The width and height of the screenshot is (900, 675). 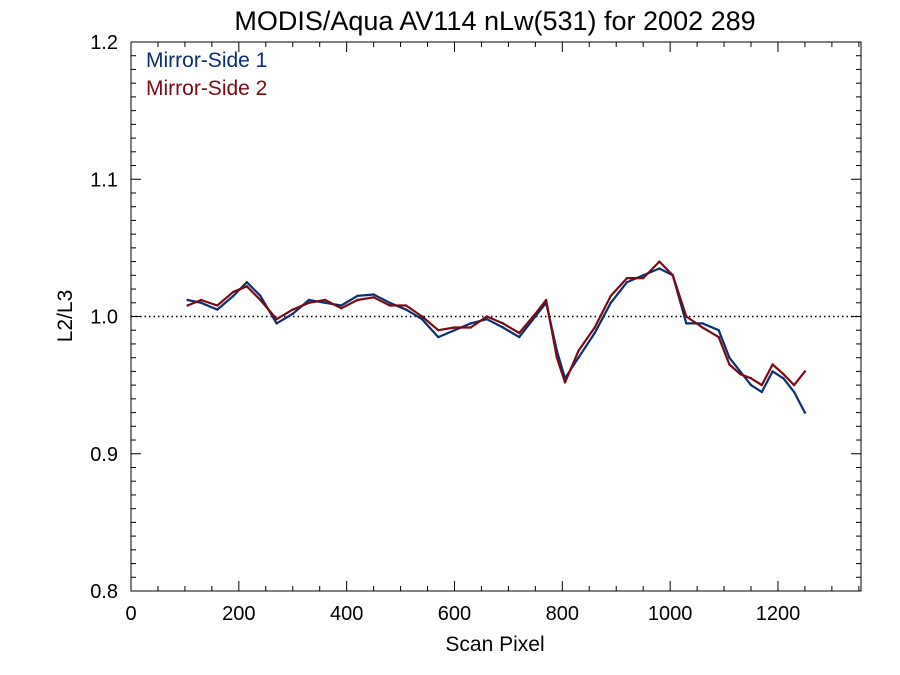 What do you see at coordinates (104, 180) in the screenshot?
I see `y-tick-label: 1.1` at bounding box center [104, 180].